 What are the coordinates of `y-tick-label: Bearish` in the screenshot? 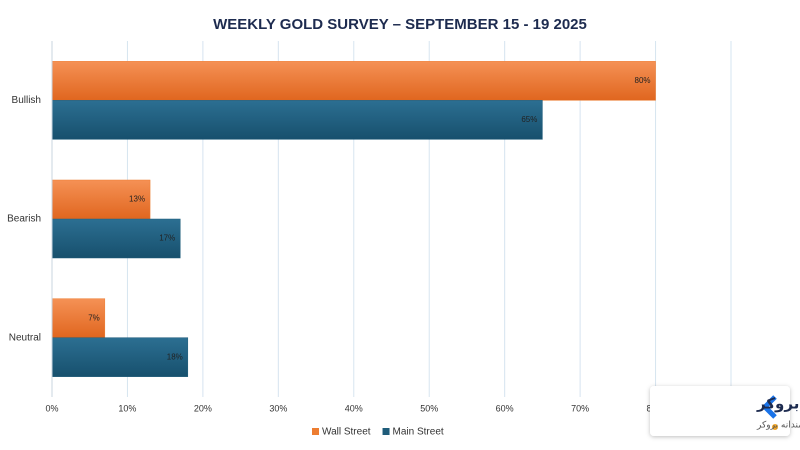 It's located at (24, 219).